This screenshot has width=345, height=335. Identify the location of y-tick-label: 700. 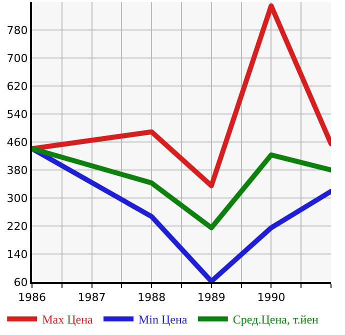
(17, 58).